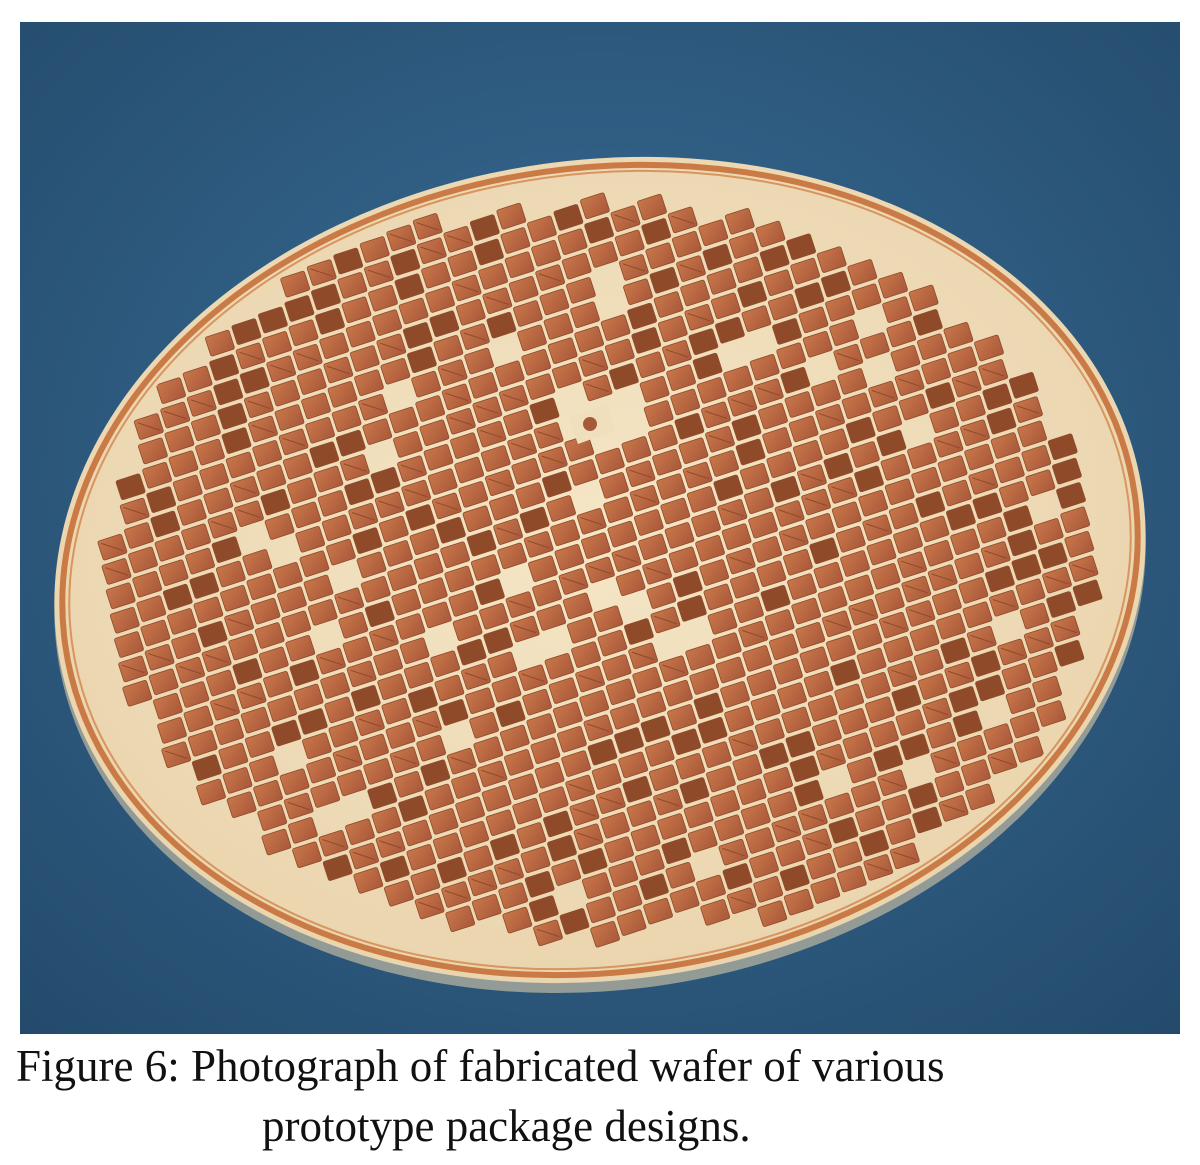 This screenshot has width=1200, height=1165. What do you see at coordinates (592, 424) in the screenshot?
I see `alignment-mark` at bounding box center [592, 424].